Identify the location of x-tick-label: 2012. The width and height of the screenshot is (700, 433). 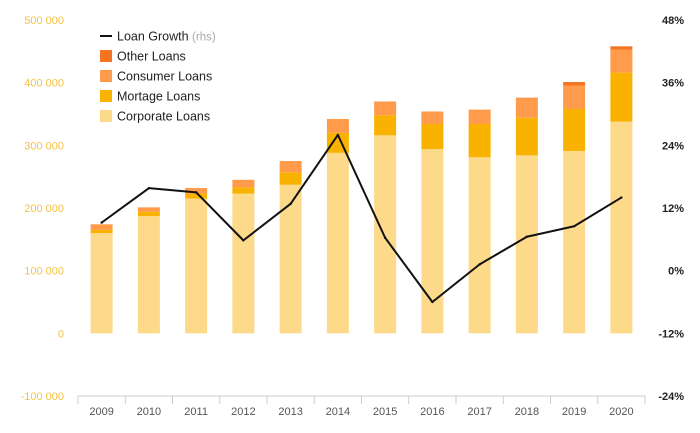
(243, 412).